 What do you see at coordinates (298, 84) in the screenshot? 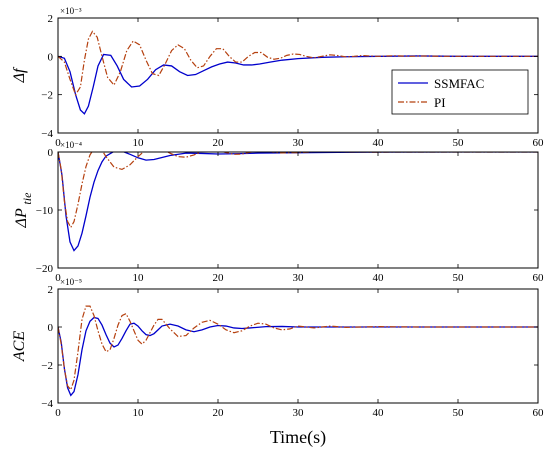
I see `series-line-ssmfac` at bounding box center [298, 84].